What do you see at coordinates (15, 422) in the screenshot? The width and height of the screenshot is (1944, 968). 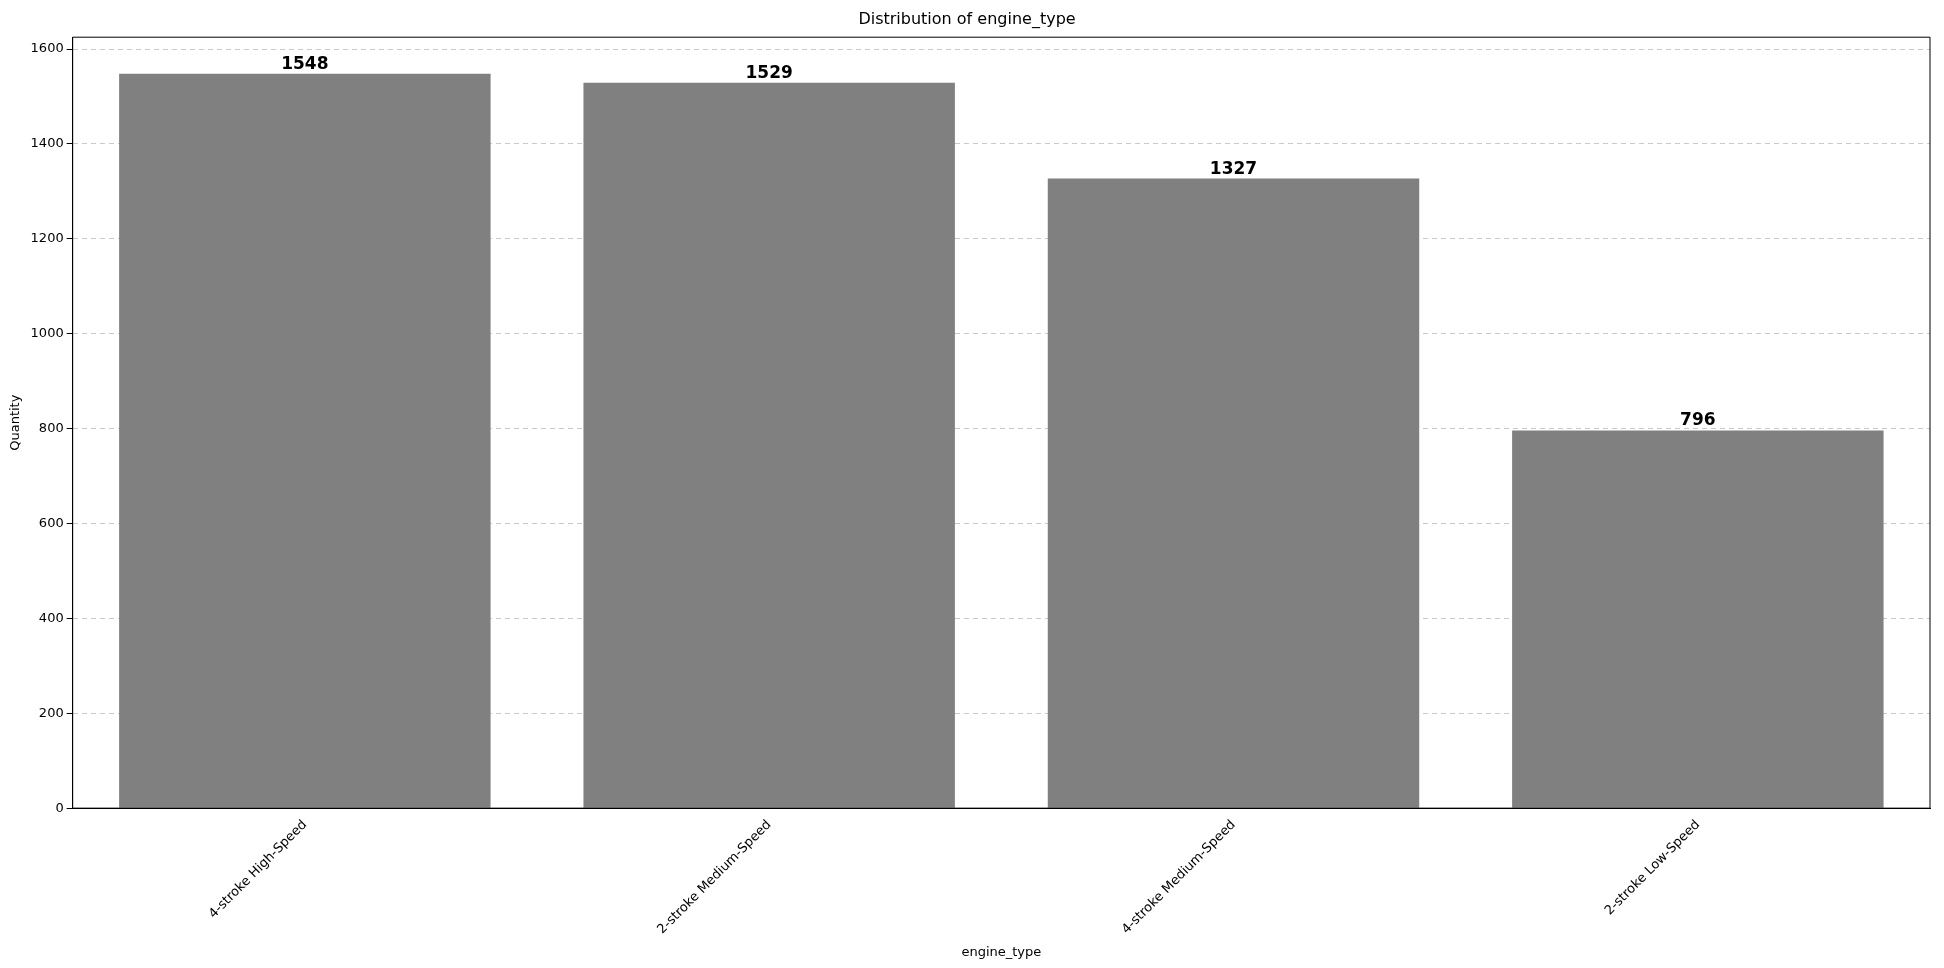 I see `y-axis-title: Quantity` at bounding box center [15, 422].